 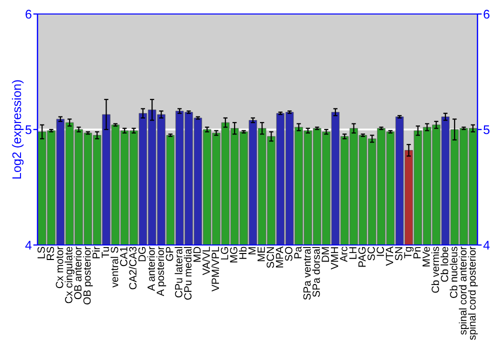 I want to click on x-tick-label: Tg, so click(x=409, y=252).